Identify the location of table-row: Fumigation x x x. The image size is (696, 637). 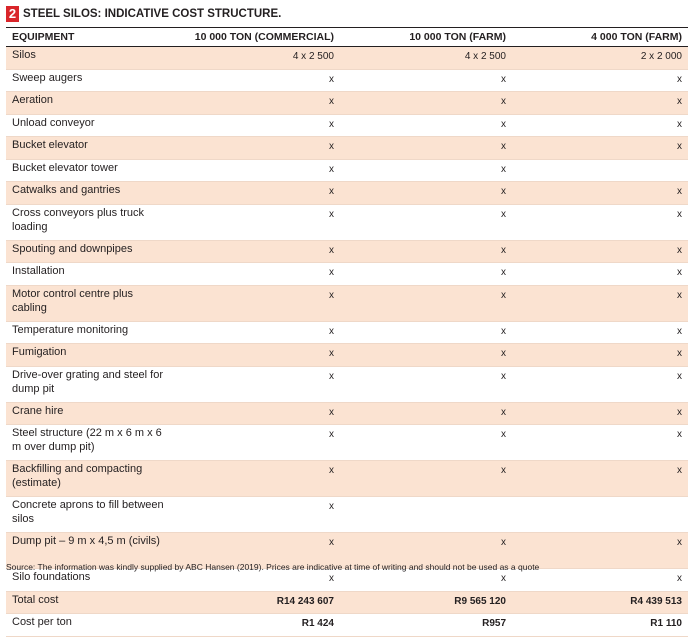
(347, 355).